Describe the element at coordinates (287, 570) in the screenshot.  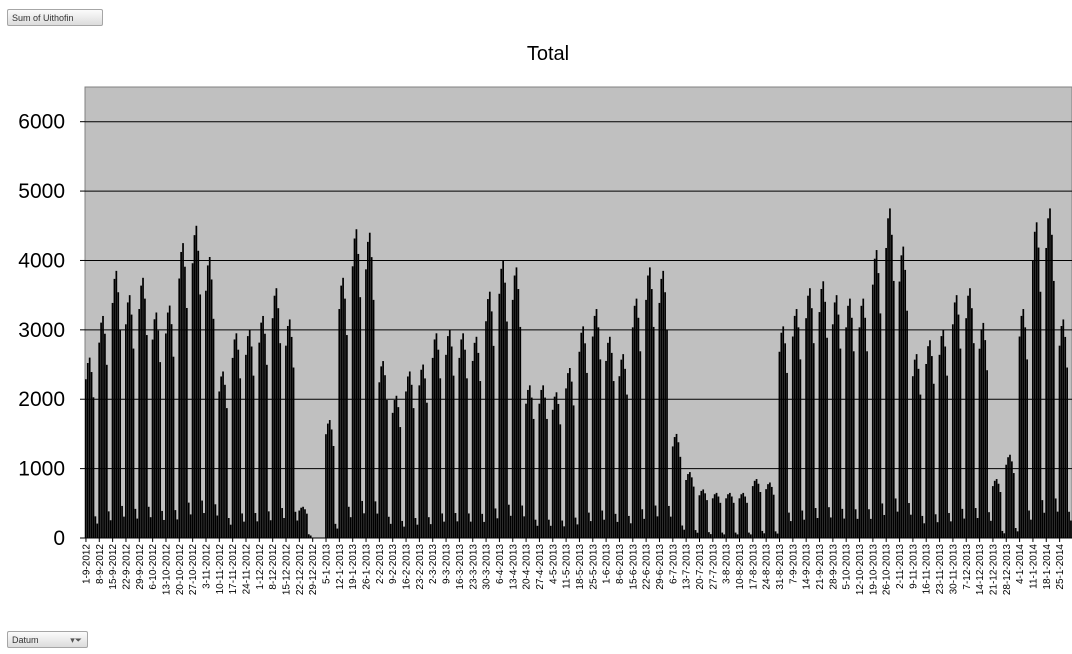
I see `x-tick-label: 15-12-2012` at that location.